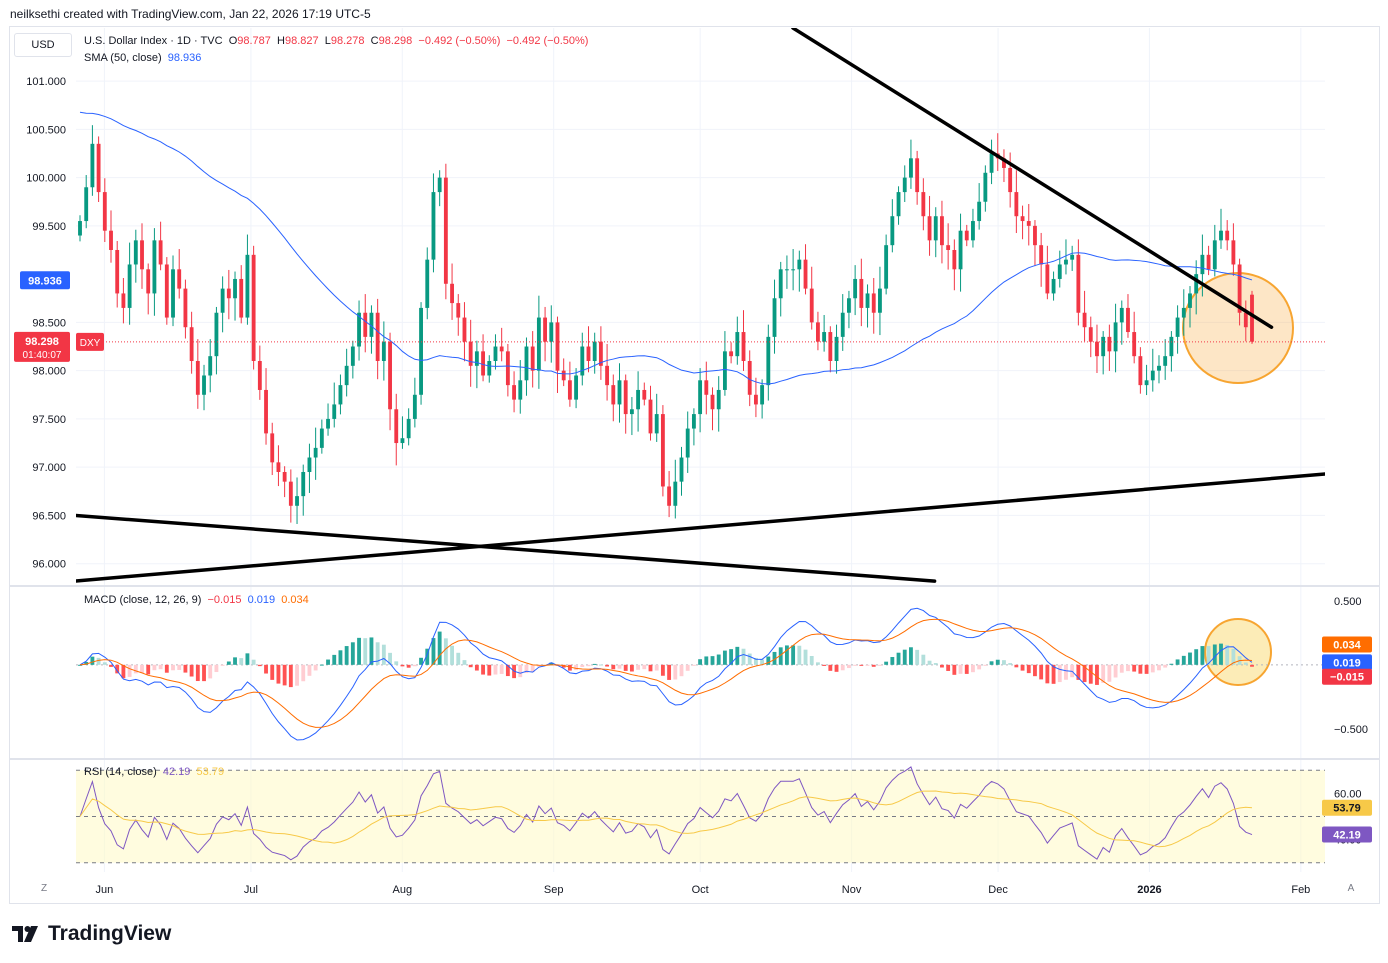 The height and width of the screenshot is (963, 1388). I want to click on rsi-legend-label: RSI (14, close), so click(120, 772).